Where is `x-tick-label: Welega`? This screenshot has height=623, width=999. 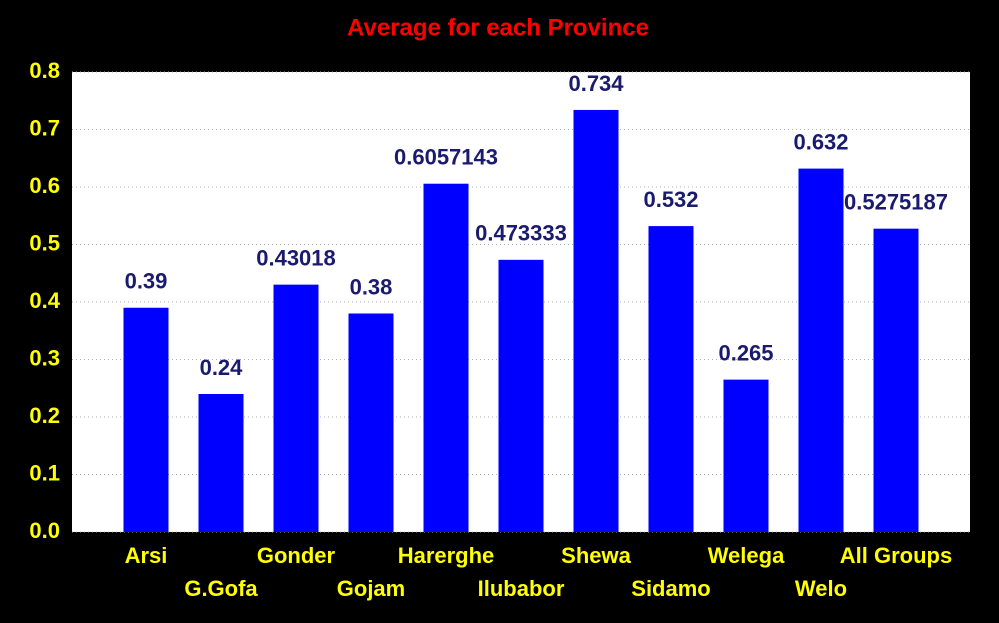
x-tick-label: Welega is located at coordinates (746, 555).